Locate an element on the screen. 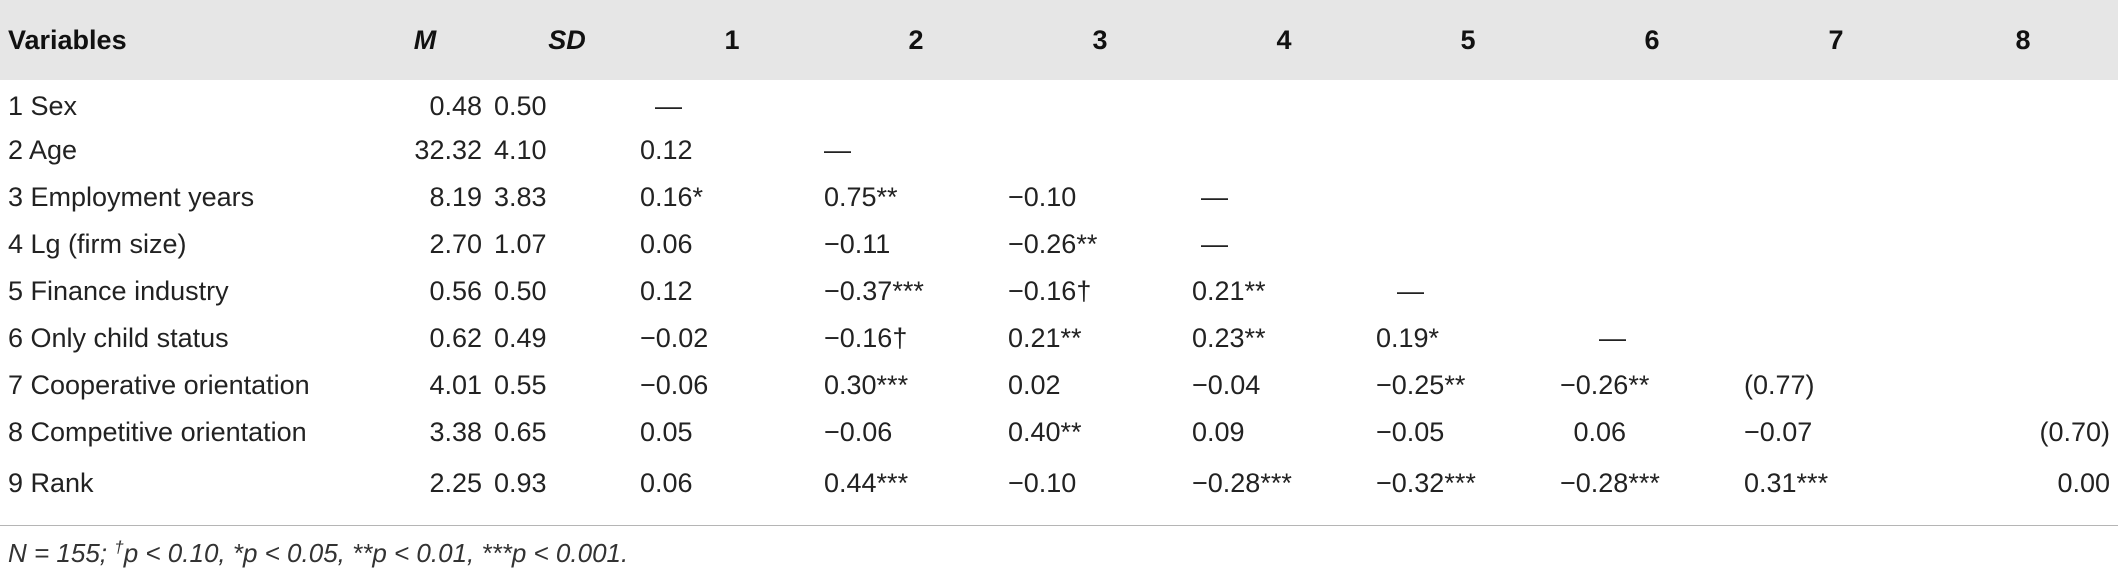 The width and height of the screenshot is (2118, 580). table-header: Variables M SD 1 2 3 4 5 6 7 8 is located at coordinates (1059, 40).